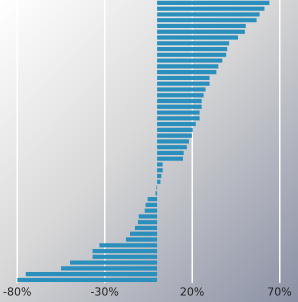 The height and width of the screenshot is (302, 298). I want to click on x-tick-label: -80%, so click(17, 291).